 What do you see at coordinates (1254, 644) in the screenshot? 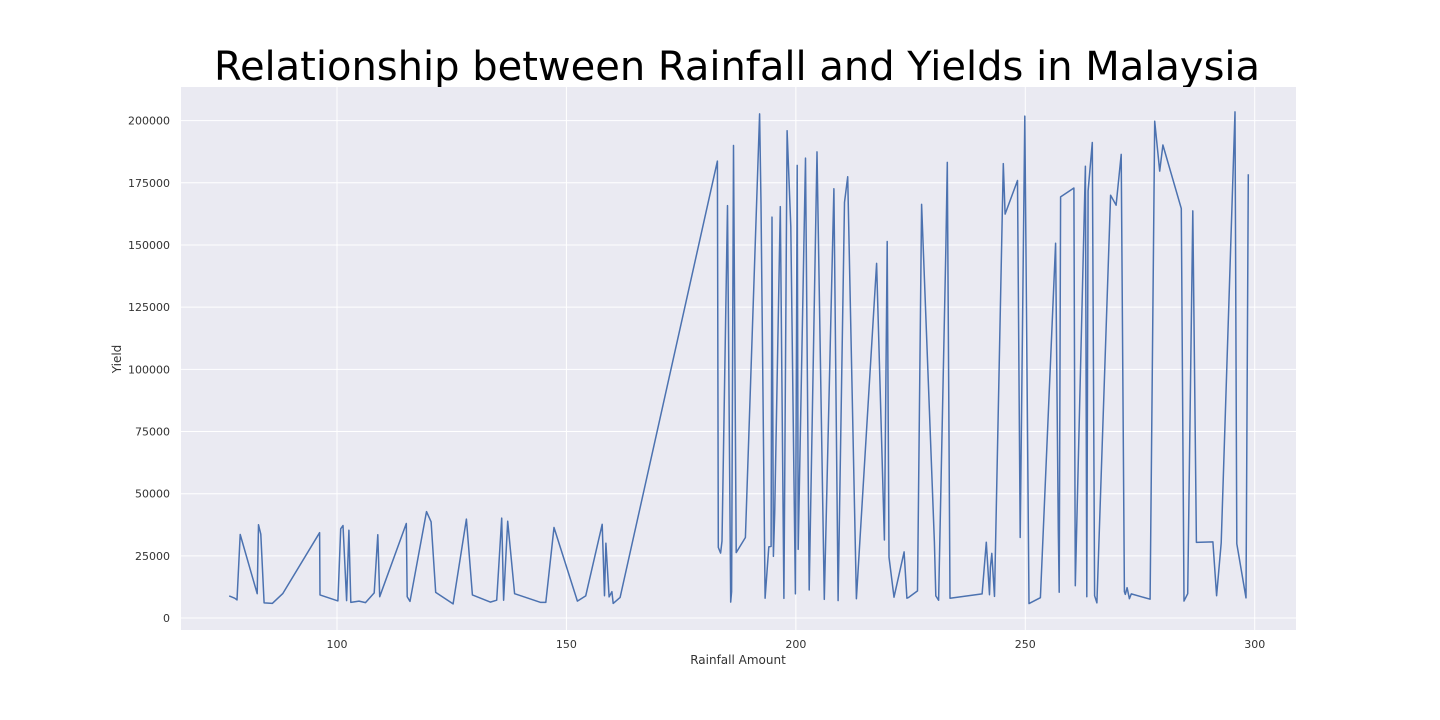
I see `x-tick-label: 300` at bounding box center [1254, 644].